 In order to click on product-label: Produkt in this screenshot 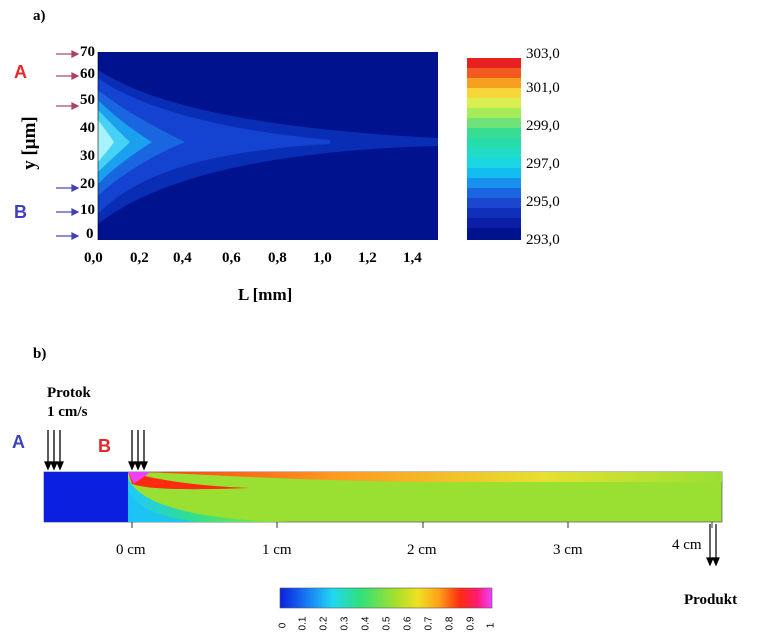, I will do `click(711, 600)`.